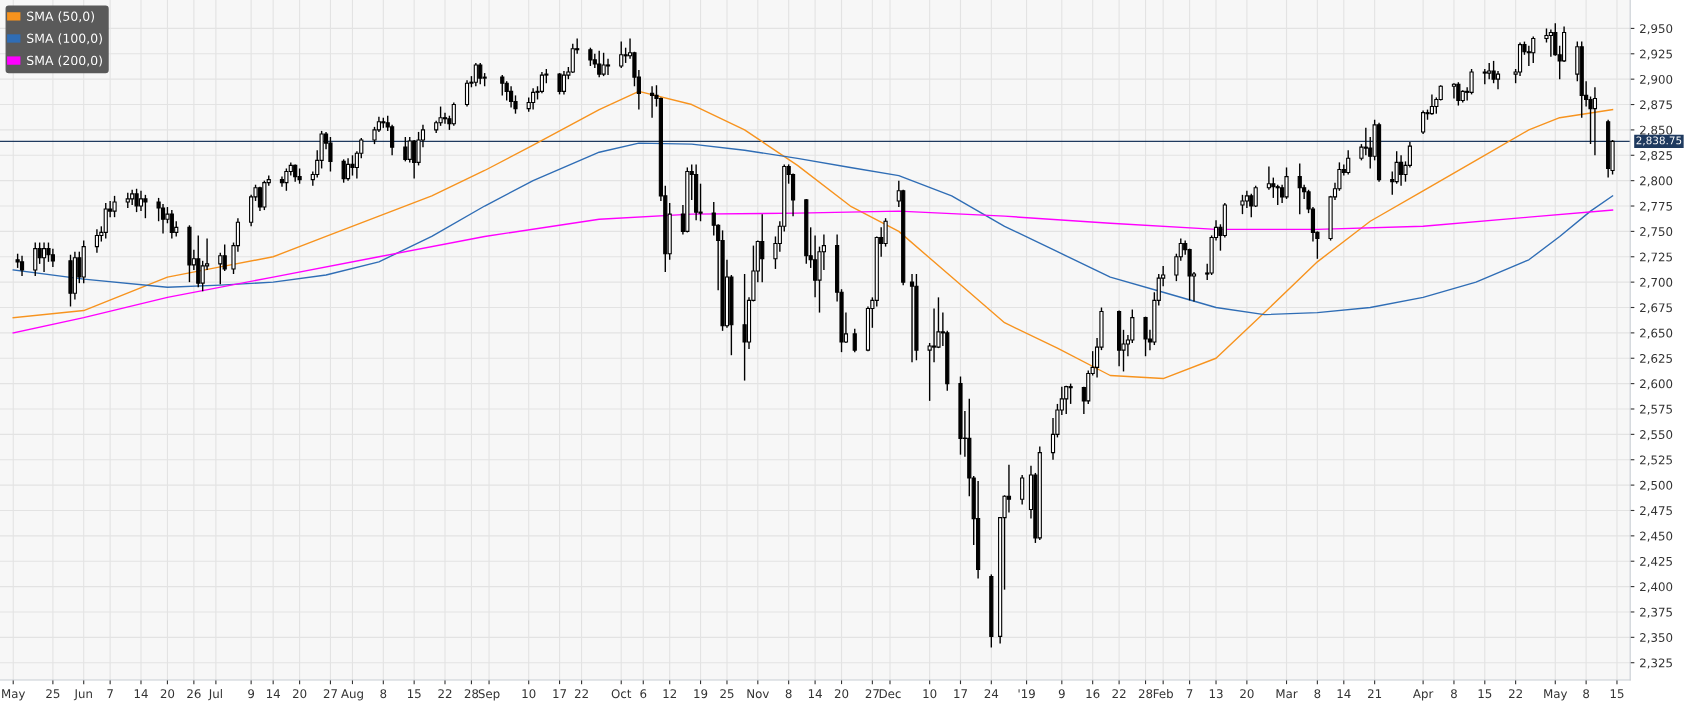  What do you see at coordinates (1656, 257) in the screenshot?
I see `y-tick-label: 2,725` at bounding box center [1656, 257].